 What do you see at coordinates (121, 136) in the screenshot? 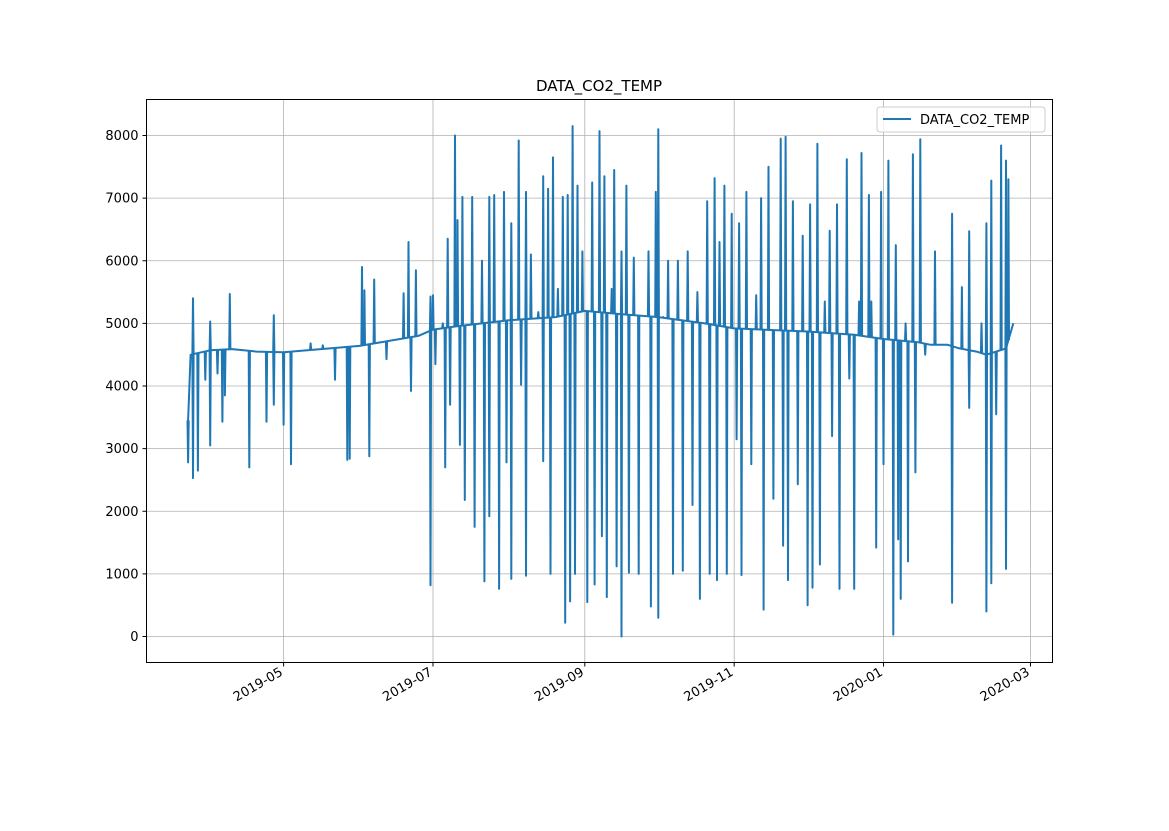
I see `y-tick-label: 8000` at bounding box center [121, 136].